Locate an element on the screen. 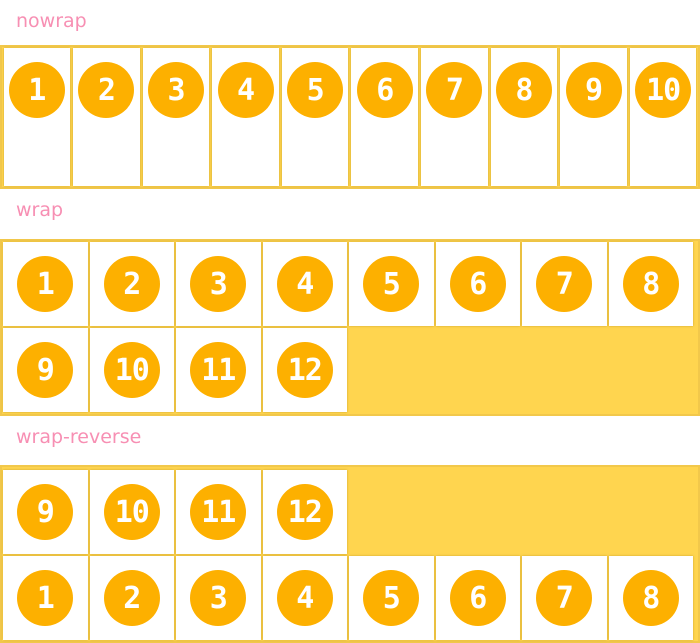 Image resolution: width=700 pixels, height=643 pixels. section-label: wrap-reverse is located at coordinates (79, 437).